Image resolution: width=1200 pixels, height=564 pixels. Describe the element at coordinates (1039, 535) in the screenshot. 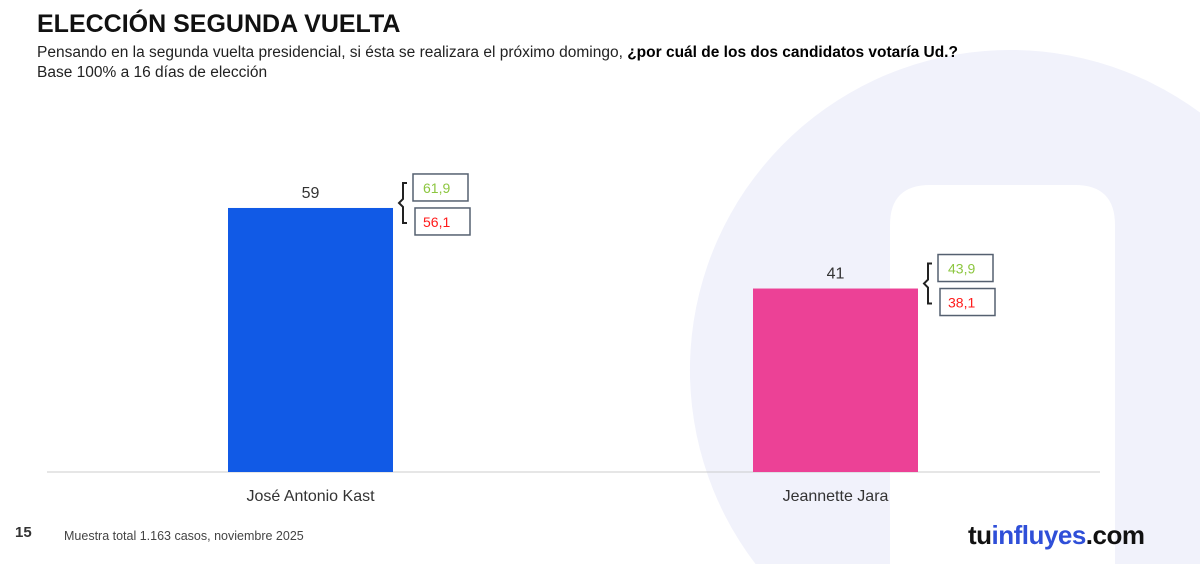

I see `logo-part-influyes: influyes` at that location.